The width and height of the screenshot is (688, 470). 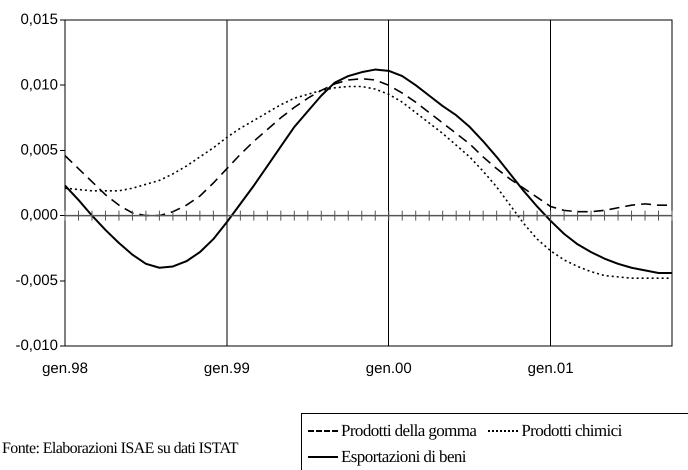 What do you see at coordinates (39, 85) in the screenshot?
I see `y-tick-label: 0,010` at bounding box center [39, 85].